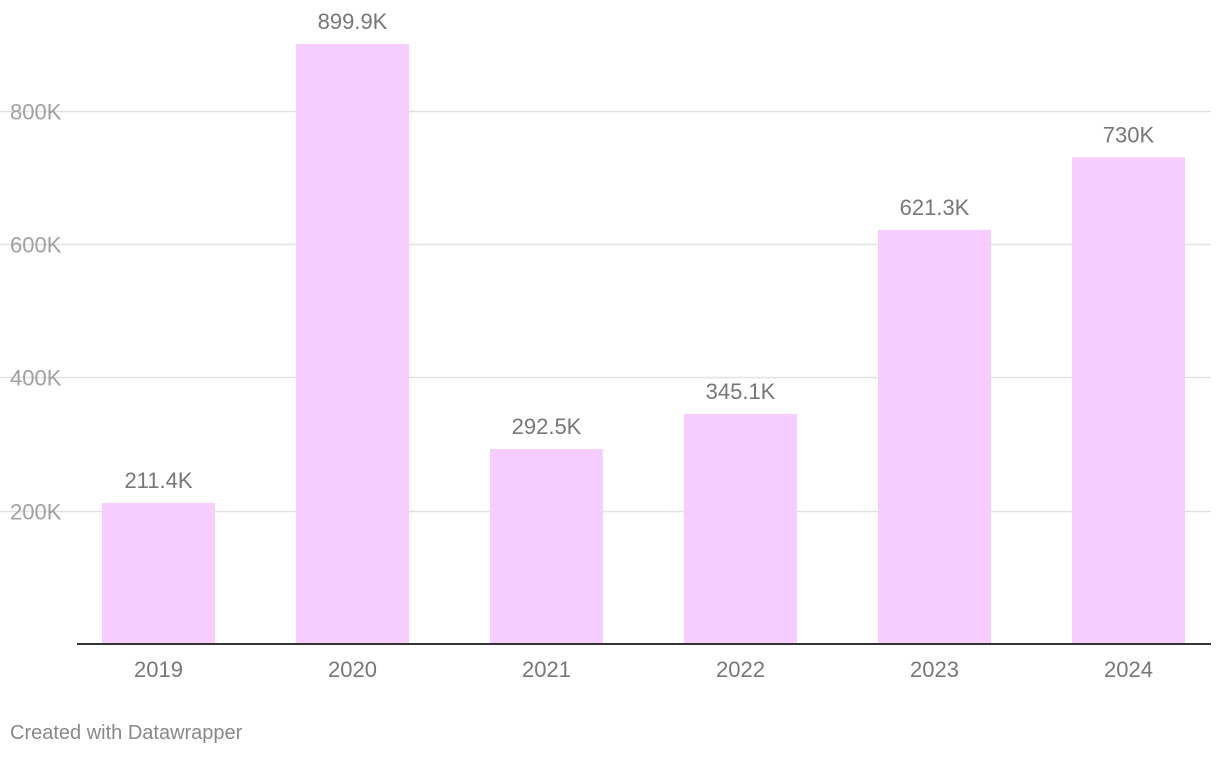 The image size is (1220, 758). I want to click on bar-value-label: 730K, so click(1129, 134).